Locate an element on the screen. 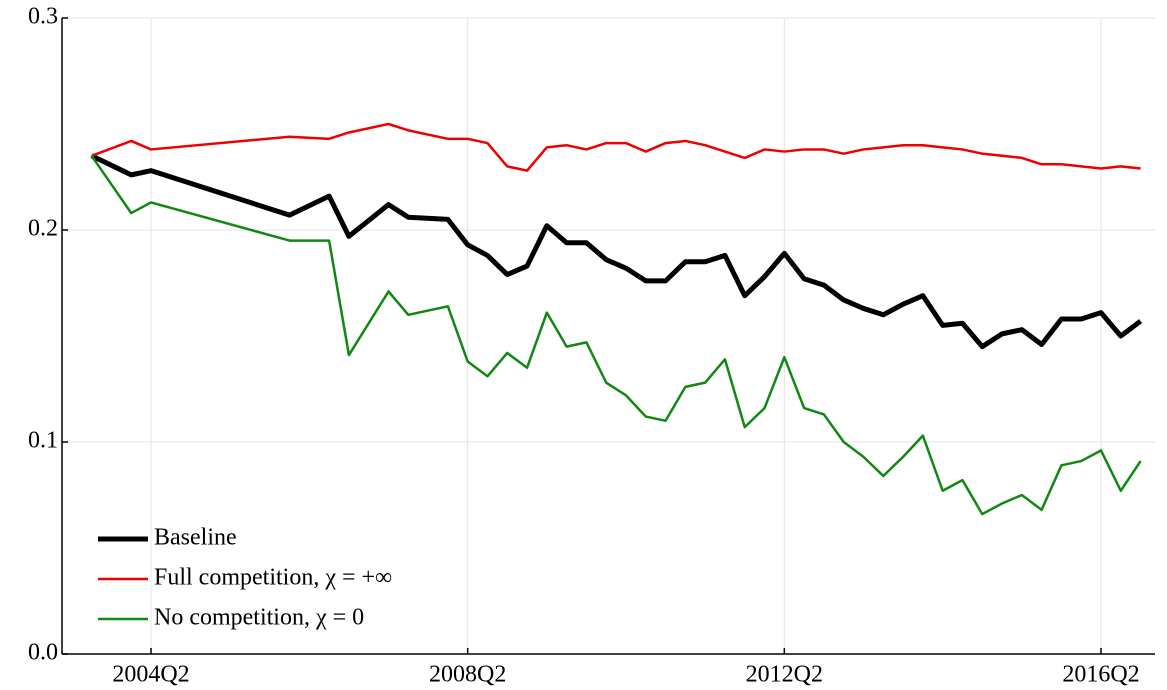  legend-label: Full competition, χ = +∞ is located at coordinates (273, 578).